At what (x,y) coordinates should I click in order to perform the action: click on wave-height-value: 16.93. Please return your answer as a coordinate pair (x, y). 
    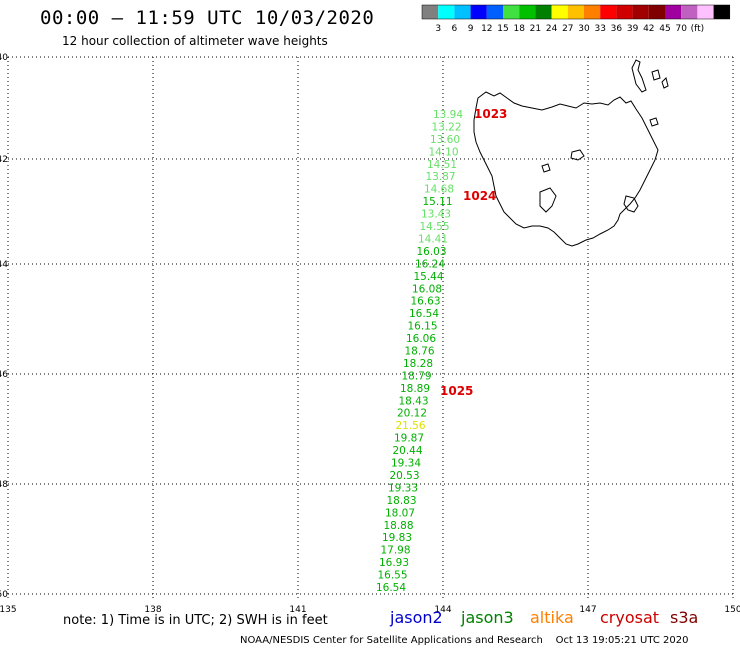
    Looking at the image, I should click on (394, 563).